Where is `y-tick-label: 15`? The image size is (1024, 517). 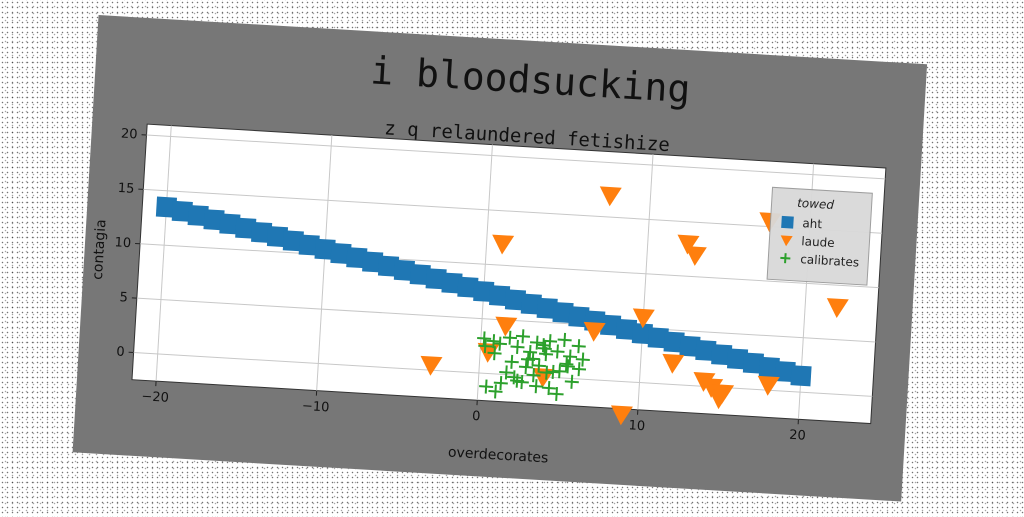
y-tick-label: 15 is located at coordinates (125, 189).